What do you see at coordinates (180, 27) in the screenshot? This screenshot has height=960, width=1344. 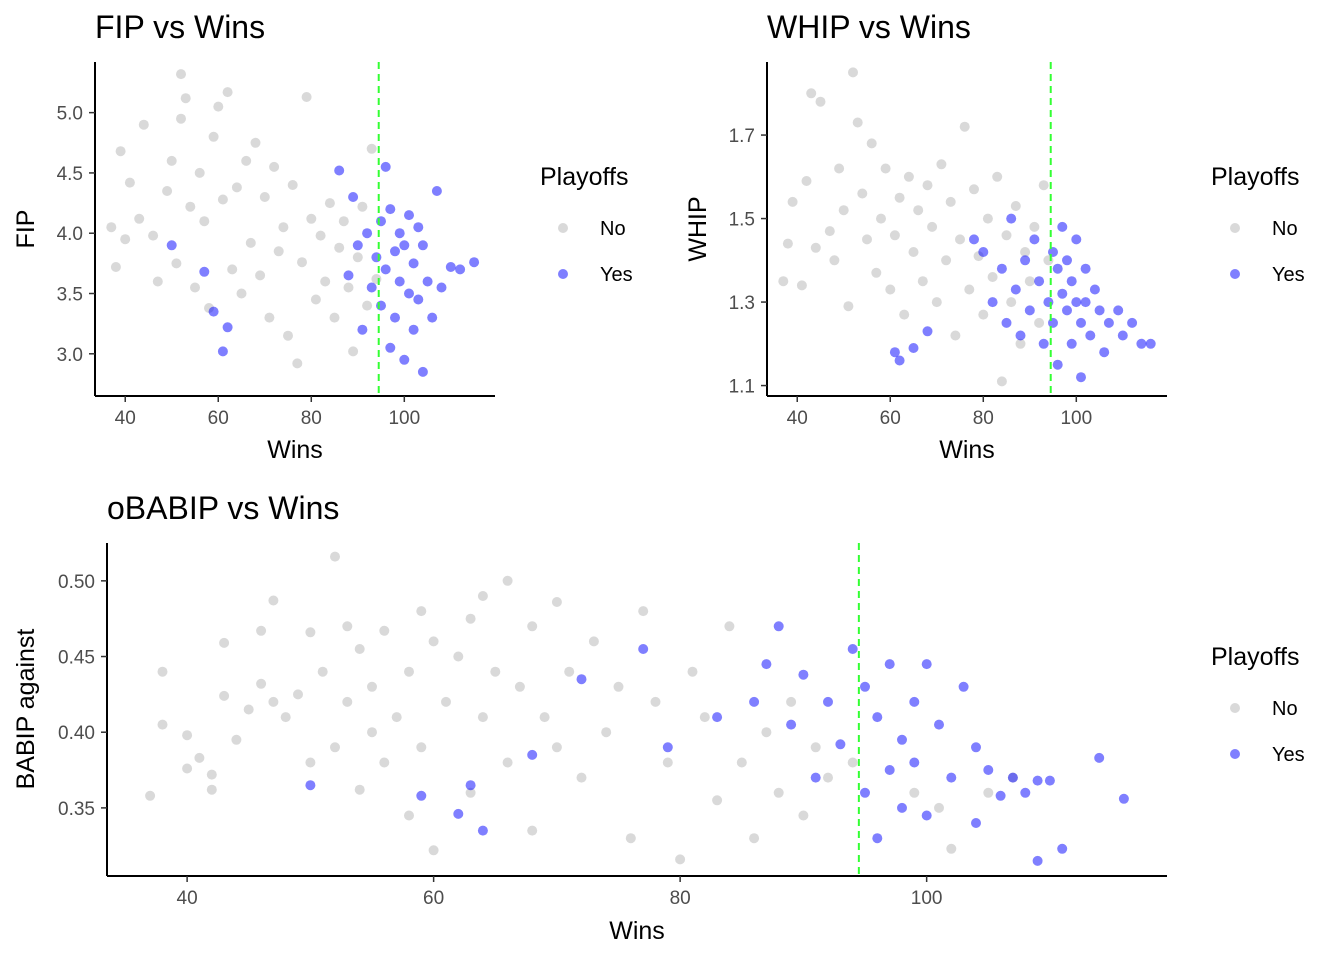 I see `panel-title: FIP vs Wins` at bounding box center [180, 27].